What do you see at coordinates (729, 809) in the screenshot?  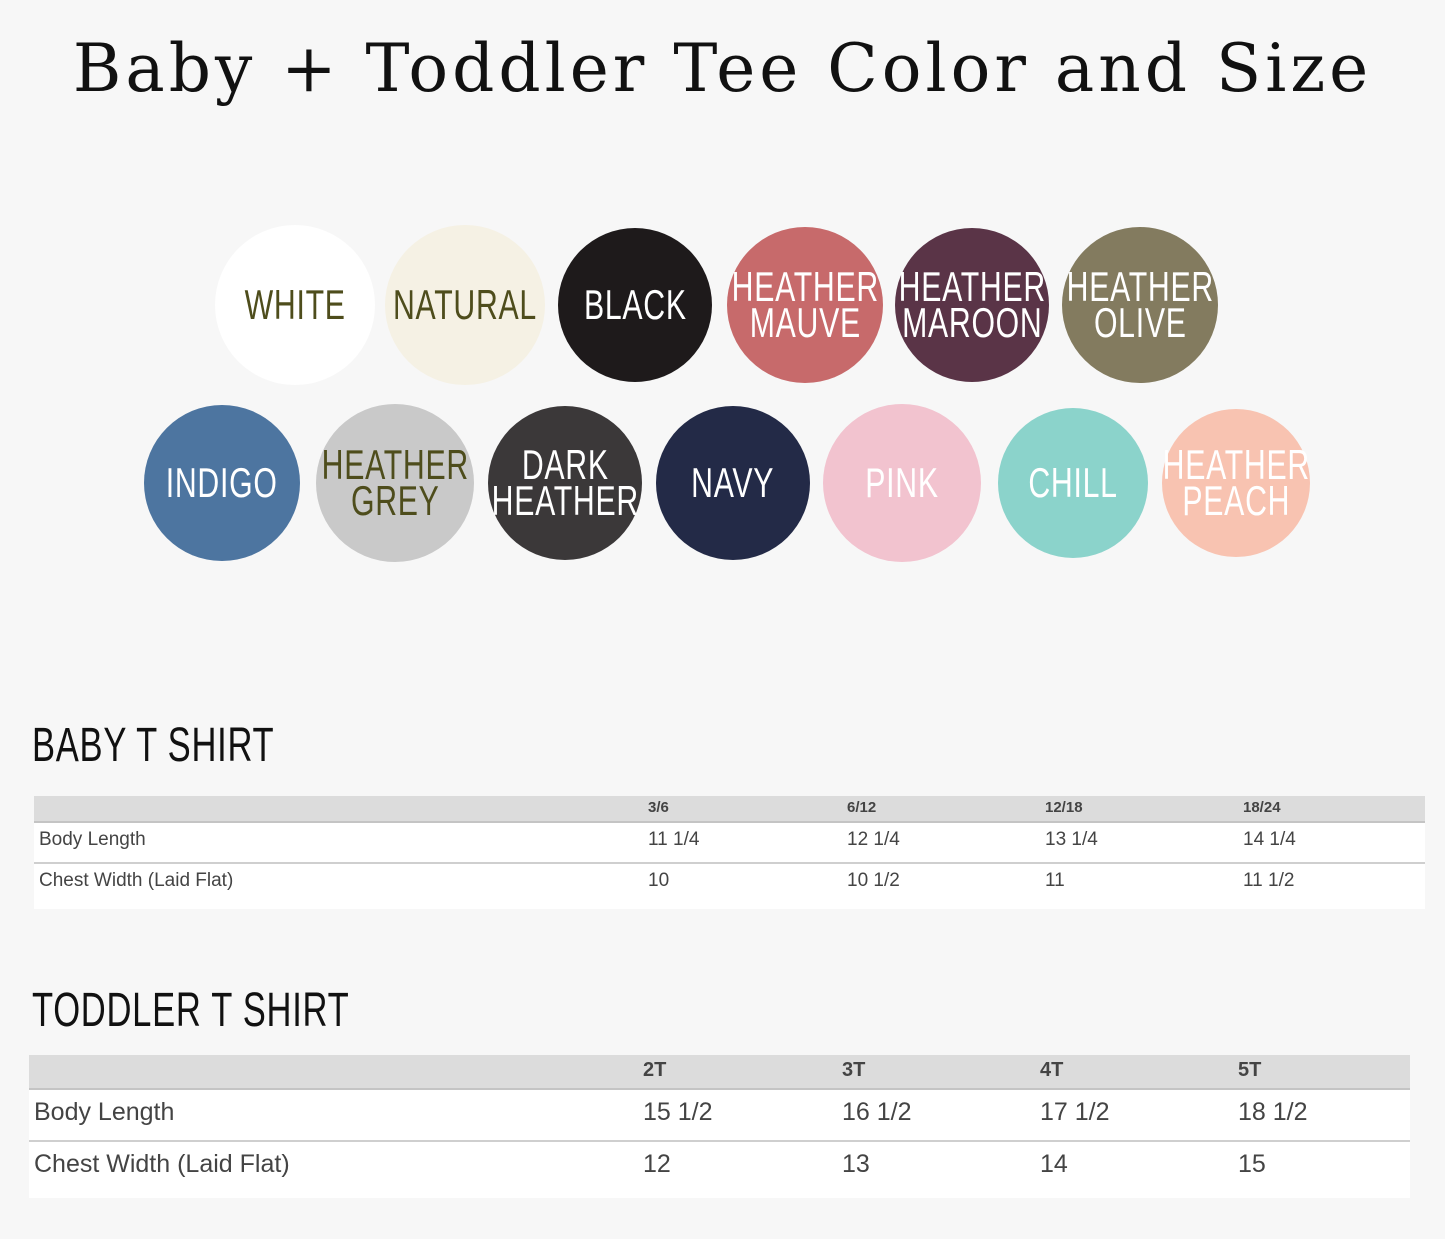 I see `table-header: 3/6 6/12 12/18 18/24` at bounding box center [729, 809].